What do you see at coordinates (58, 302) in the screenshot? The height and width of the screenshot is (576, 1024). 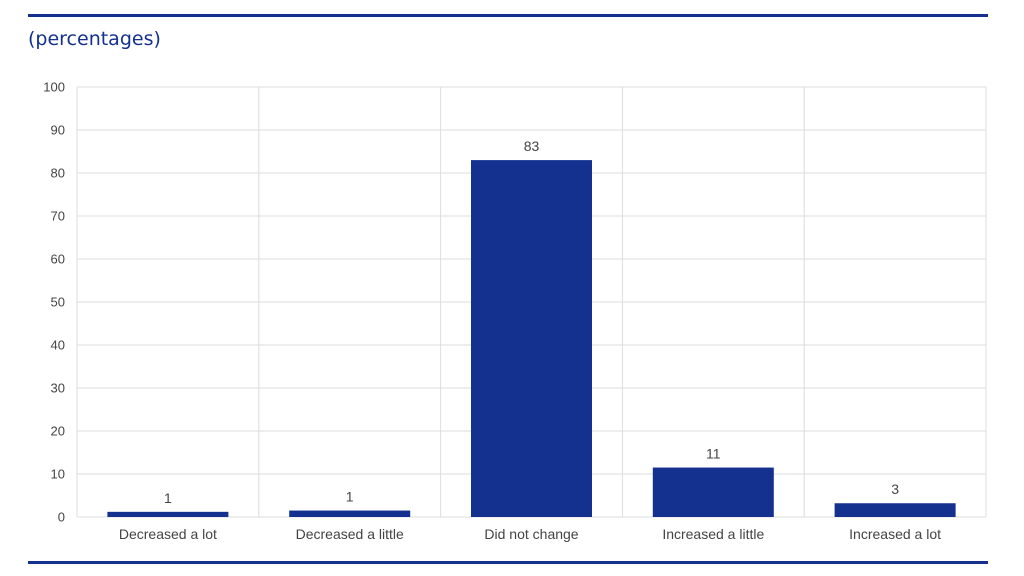 I see `y-tick-label: 50` at bounding box center [58, 302].